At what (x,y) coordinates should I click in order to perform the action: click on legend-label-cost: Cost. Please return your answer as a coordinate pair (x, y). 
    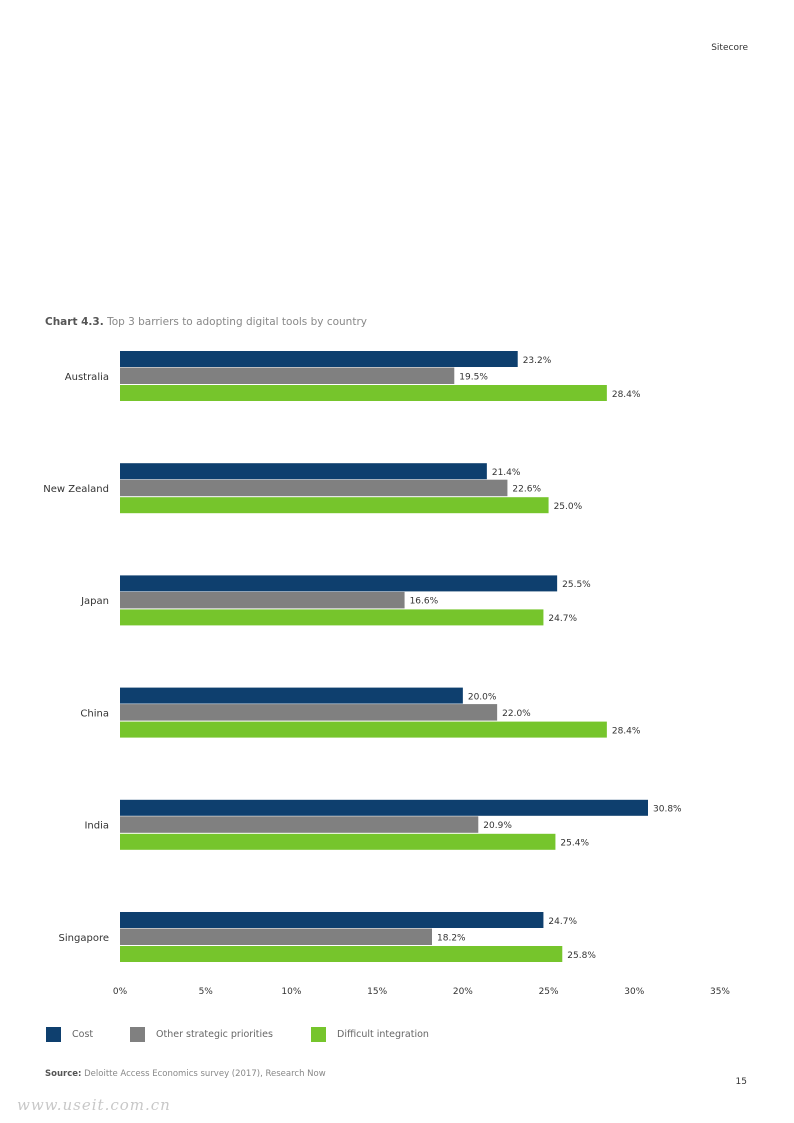
    Looking at the image, I should click on (83, 1034).